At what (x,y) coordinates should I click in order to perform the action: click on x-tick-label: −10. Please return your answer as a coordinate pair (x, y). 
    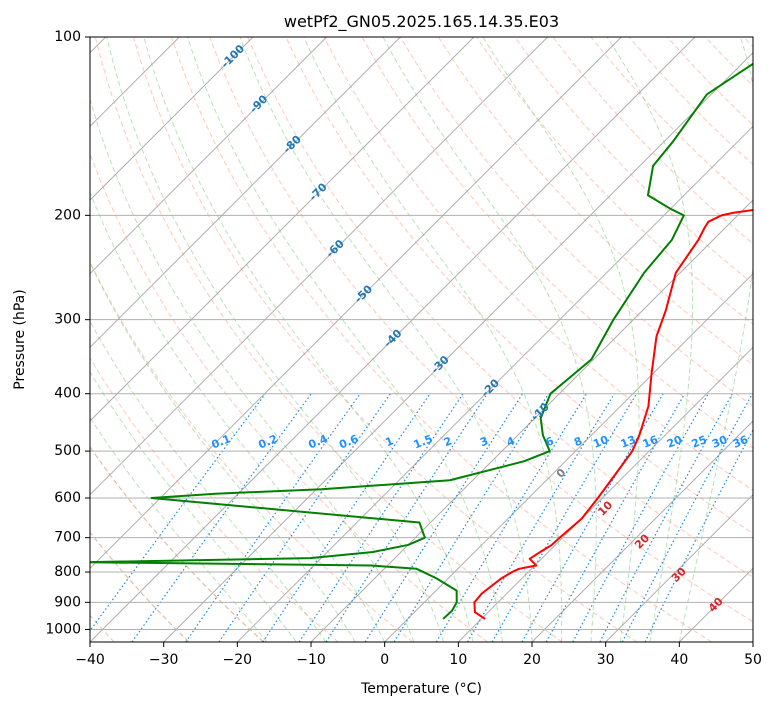
    Looking at the image, I should click on (311, 660).